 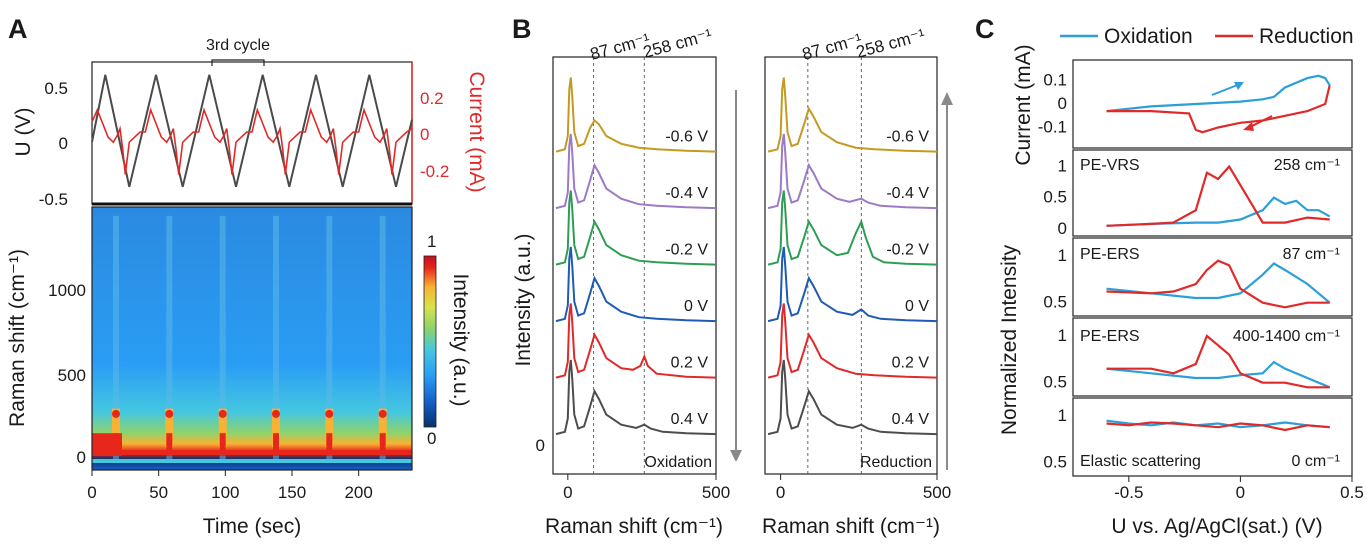 What do you see at coordinates (434, 171) in the screenshot?
I see `a-top-y2tick: -0.2` at bounding box center [434, 171].